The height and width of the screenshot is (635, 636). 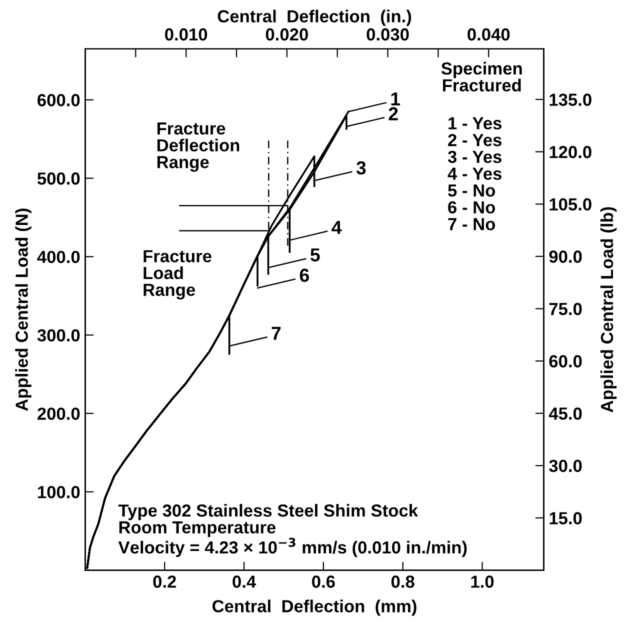 I want to click on x2-tick-label: 0.040, so click(x=489, y=34).